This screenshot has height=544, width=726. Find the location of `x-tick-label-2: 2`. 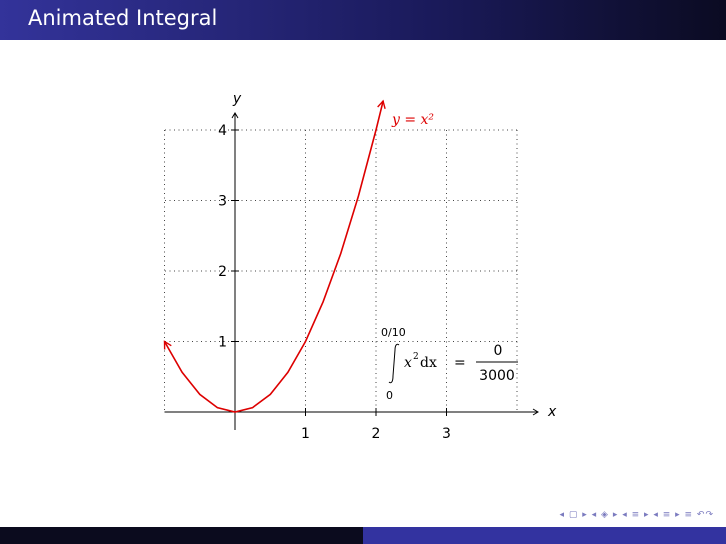

x-tick-label-2: 2 is located at coordinates (376, 434).